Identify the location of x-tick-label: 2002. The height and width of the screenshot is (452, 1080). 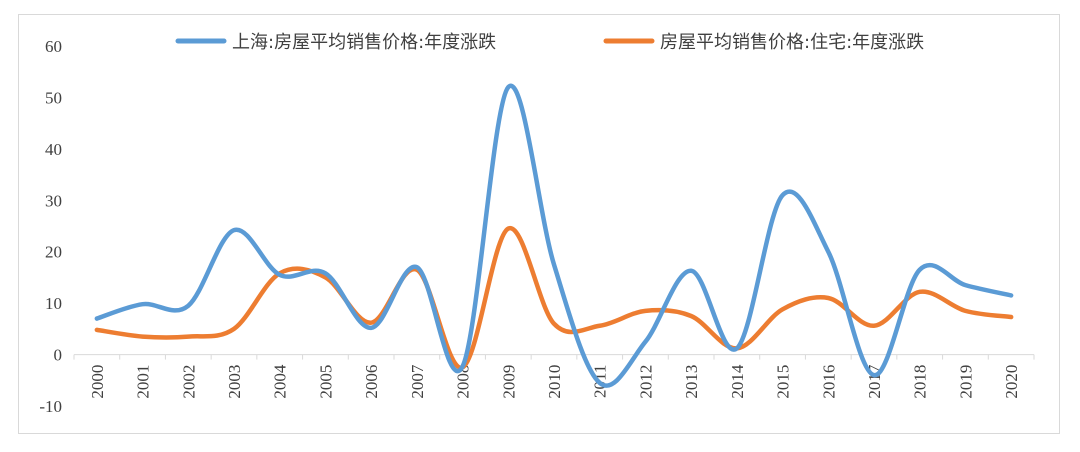
(188, 382).